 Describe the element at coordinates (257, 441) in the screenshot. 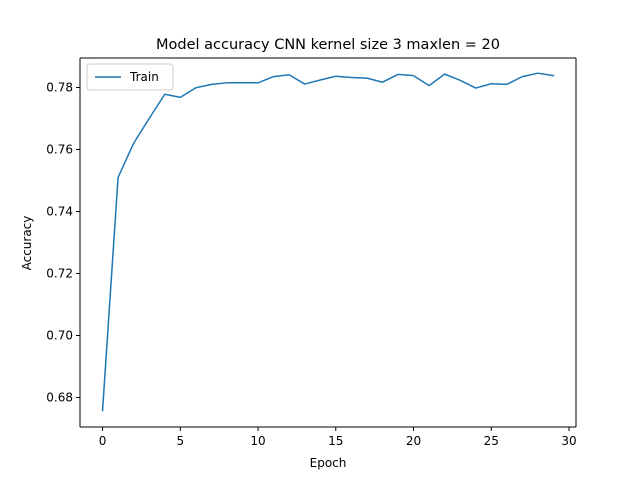

I see `x-tick-label-10: 10` at that location.